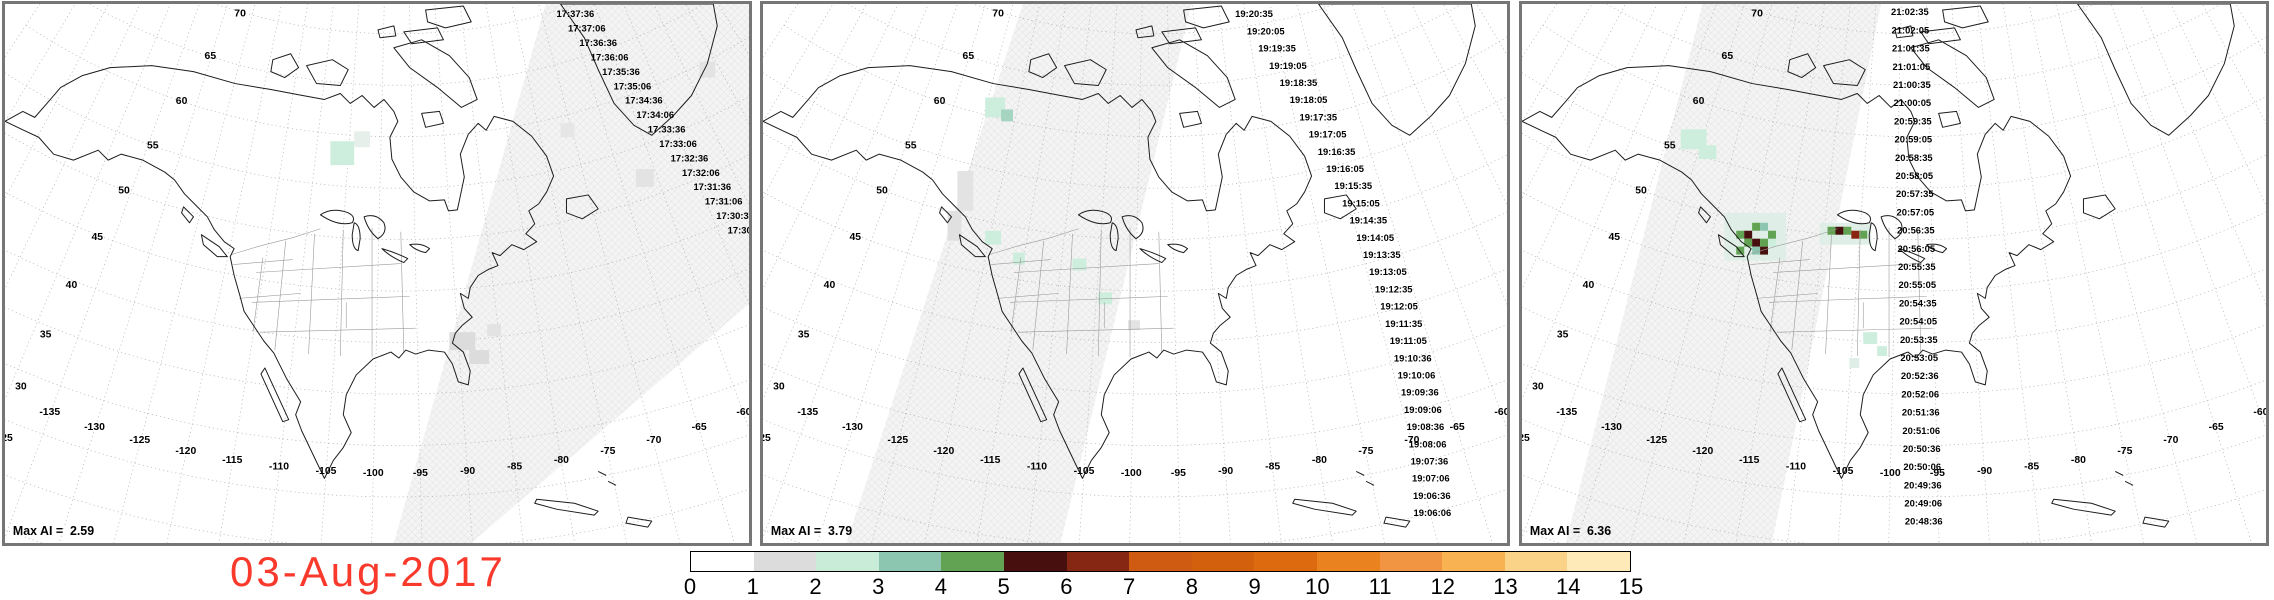  I want to click on timestamp-label: 19:18:05, so click(1309, 99).